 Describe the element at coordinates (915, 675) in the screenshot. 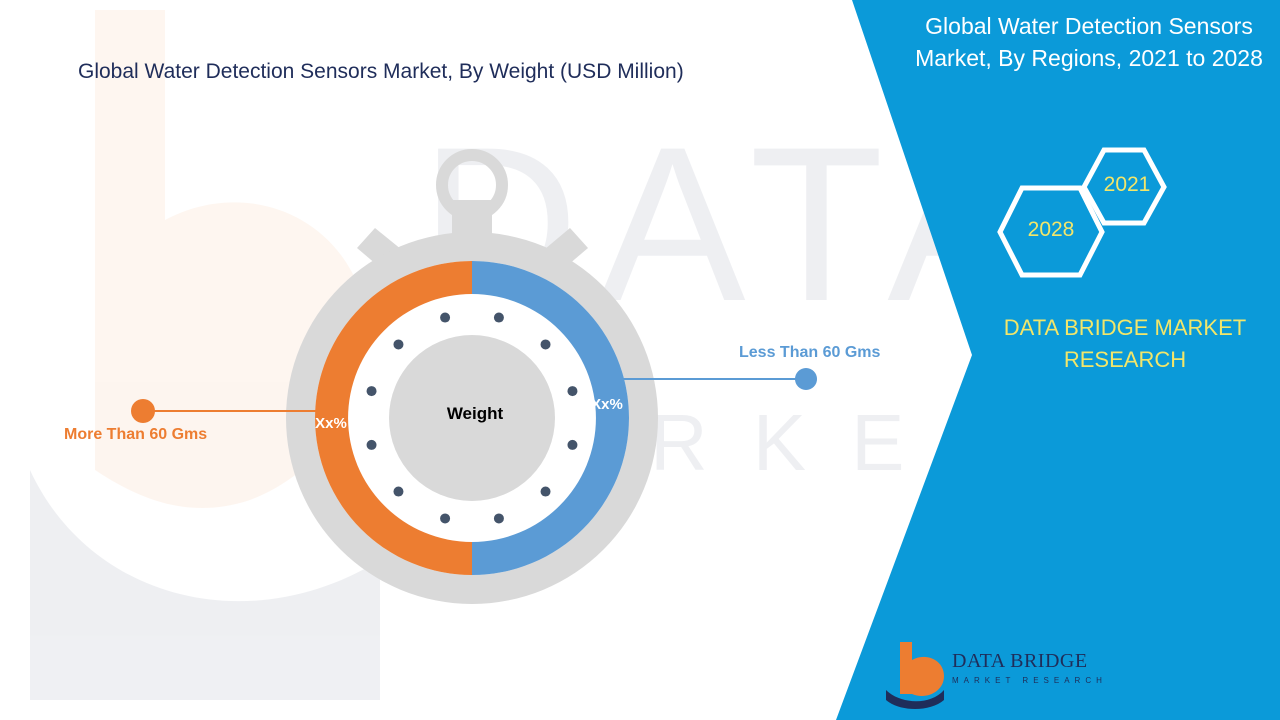

I see `logo-mark` at that location.